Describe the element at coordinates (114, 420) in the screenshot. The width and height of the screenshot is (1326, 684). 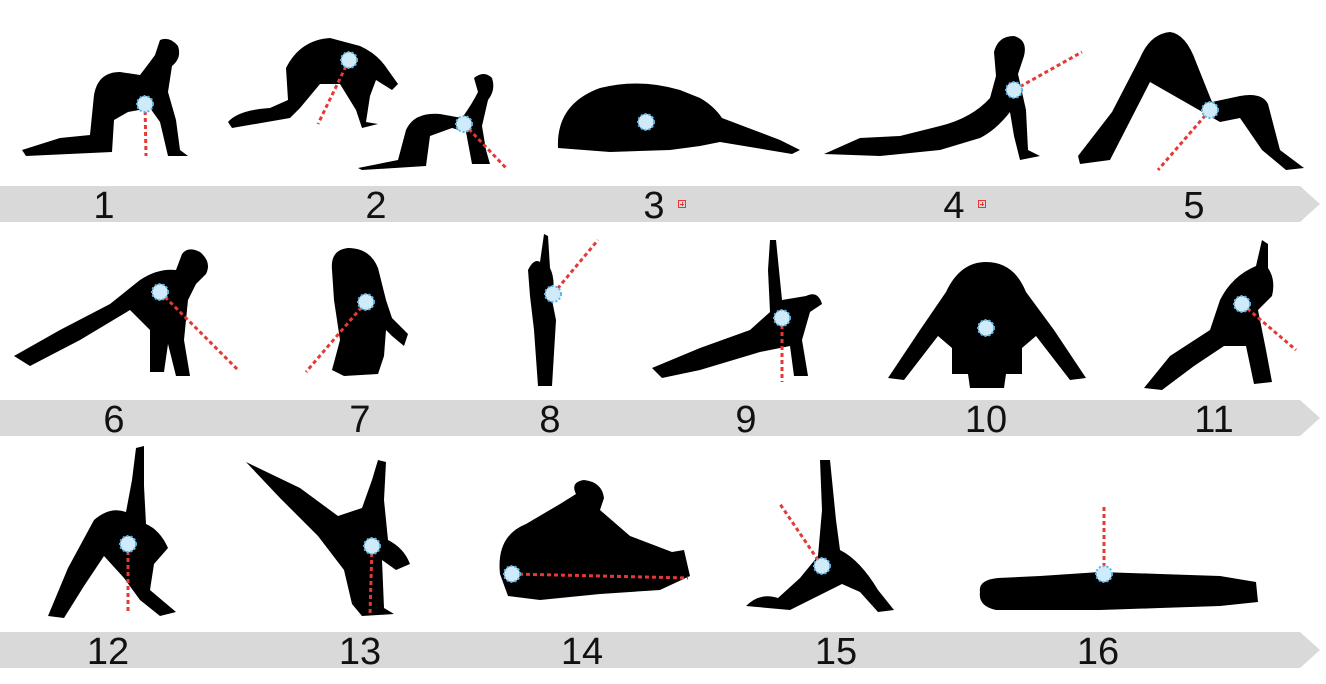
I see `pose-label-6: 6` at that location.